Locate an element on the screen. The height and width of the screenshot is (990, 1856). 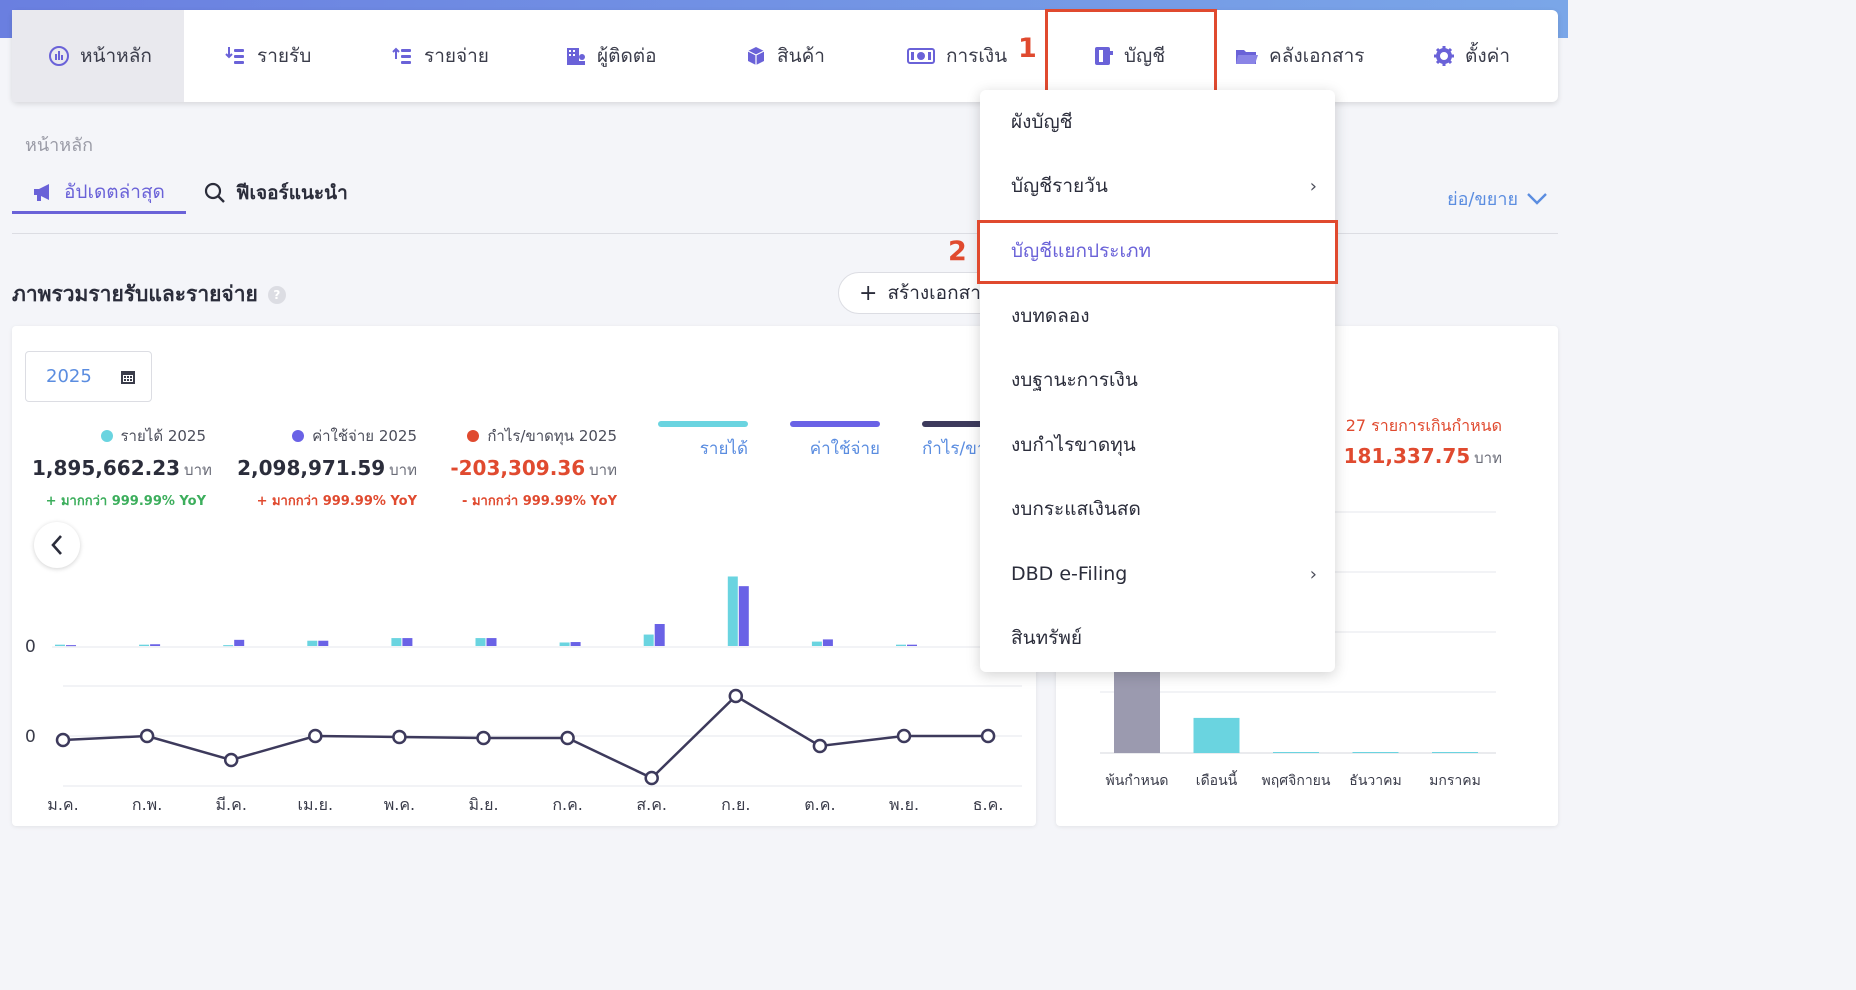
previous-year-button is located at coordinates (57, 545).